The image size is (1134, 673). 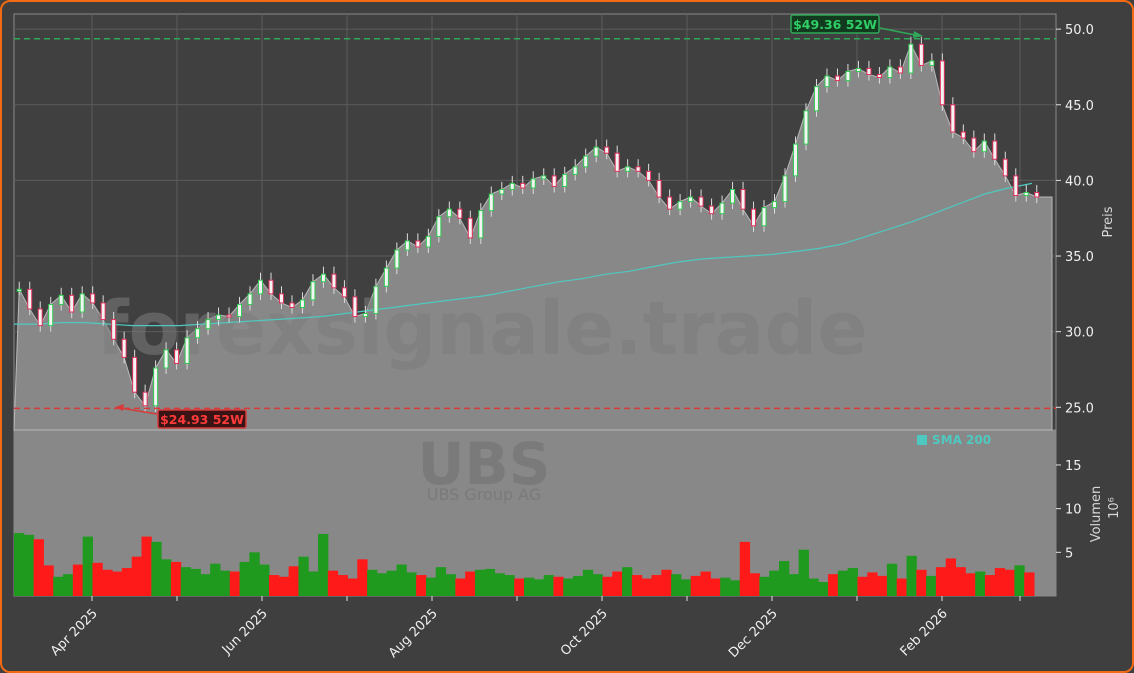 I want to click on date-tick-label: Apr 2025, so click(x=74, y=632).